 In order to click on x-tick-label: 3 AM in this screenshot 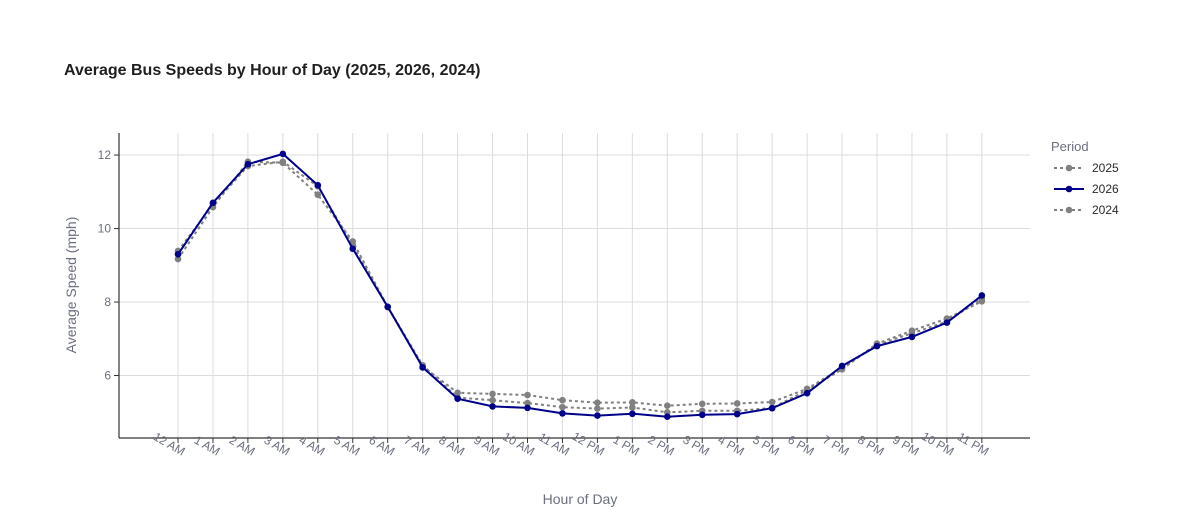, I will do `click(277, 446)`.